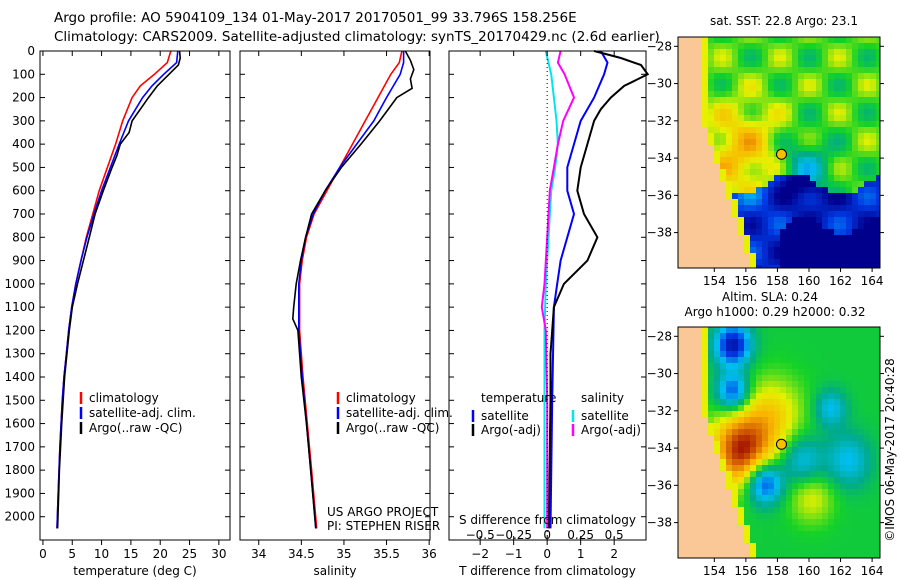  I want to click on depth-tick-label: 700, so click(23, 214).